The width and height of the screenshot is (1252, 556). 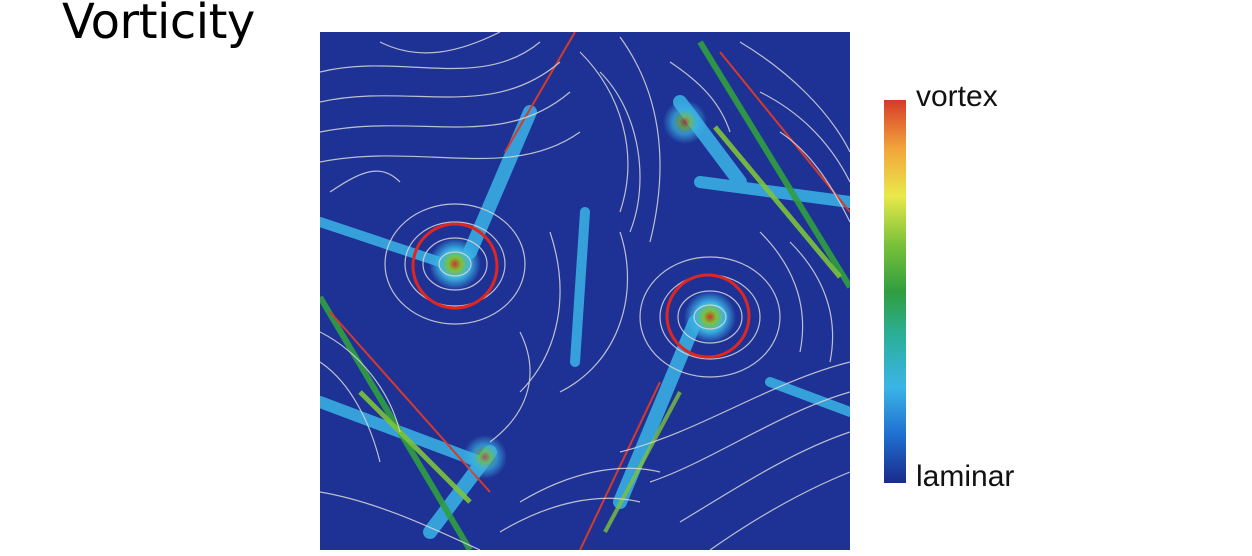 I want to click on vortex-highlight-right, so click(x=708, y=316).